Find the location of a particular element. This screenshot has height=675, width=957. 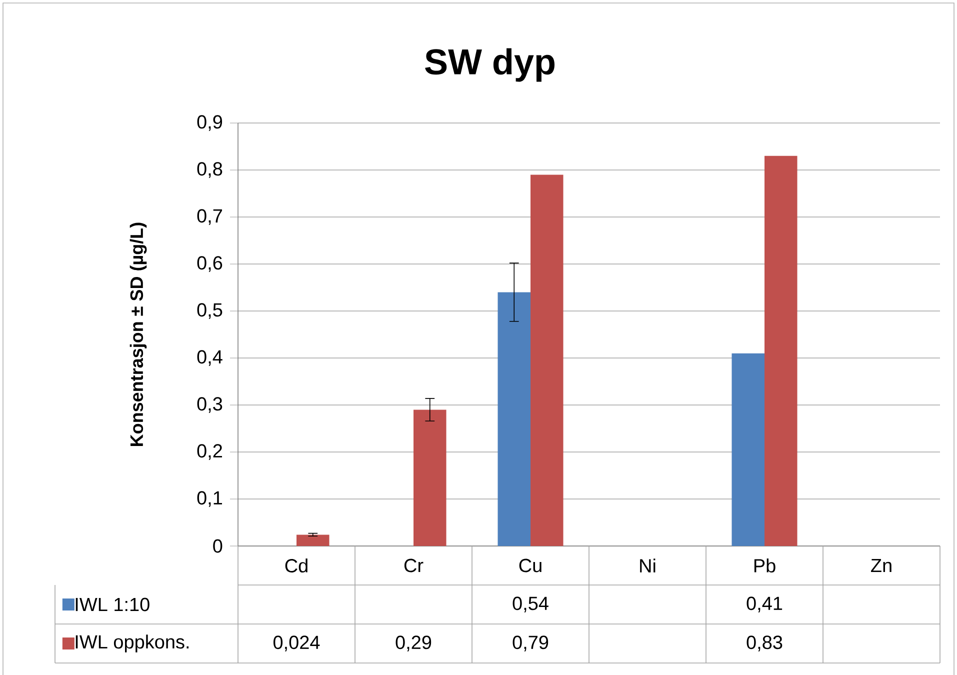

x-tick-label: Cd is located at coordinates (296, 565).